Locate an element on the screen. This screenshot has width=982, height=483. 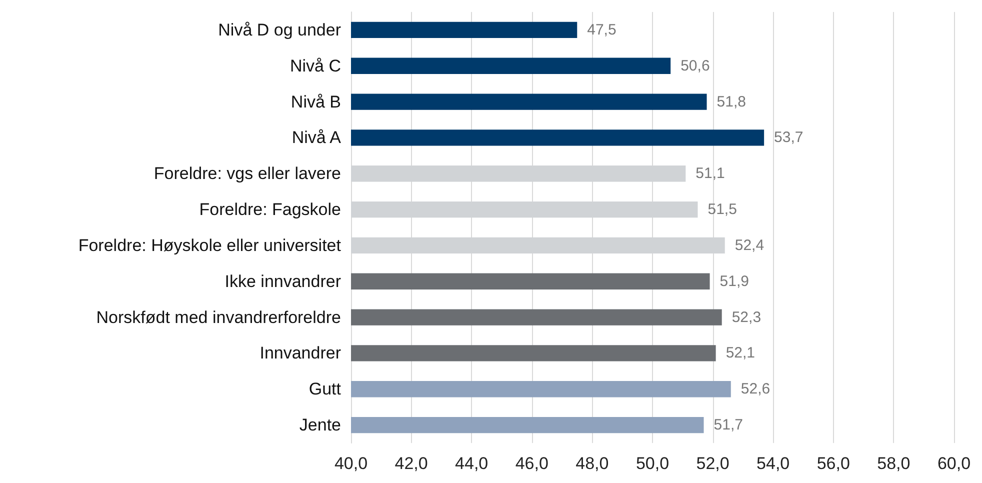
y-tick-label: Foreldre: vgs eller lavere is located at coordinates (247, 174).